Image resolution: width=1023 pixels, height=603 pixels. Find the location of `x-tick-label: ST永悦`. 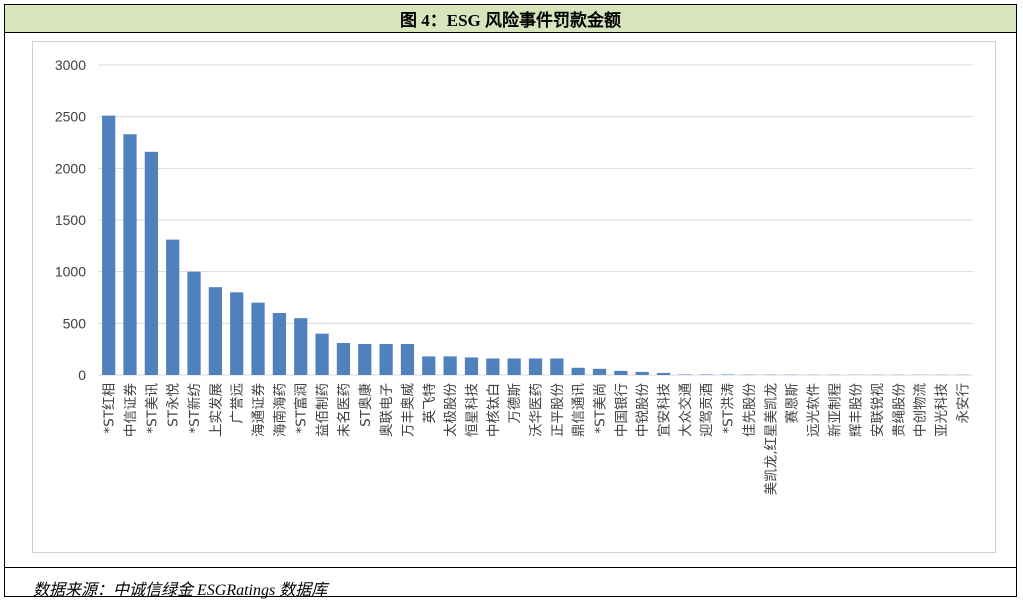

x-tick-label: ST永悦 is located at coordinates (174, 405).